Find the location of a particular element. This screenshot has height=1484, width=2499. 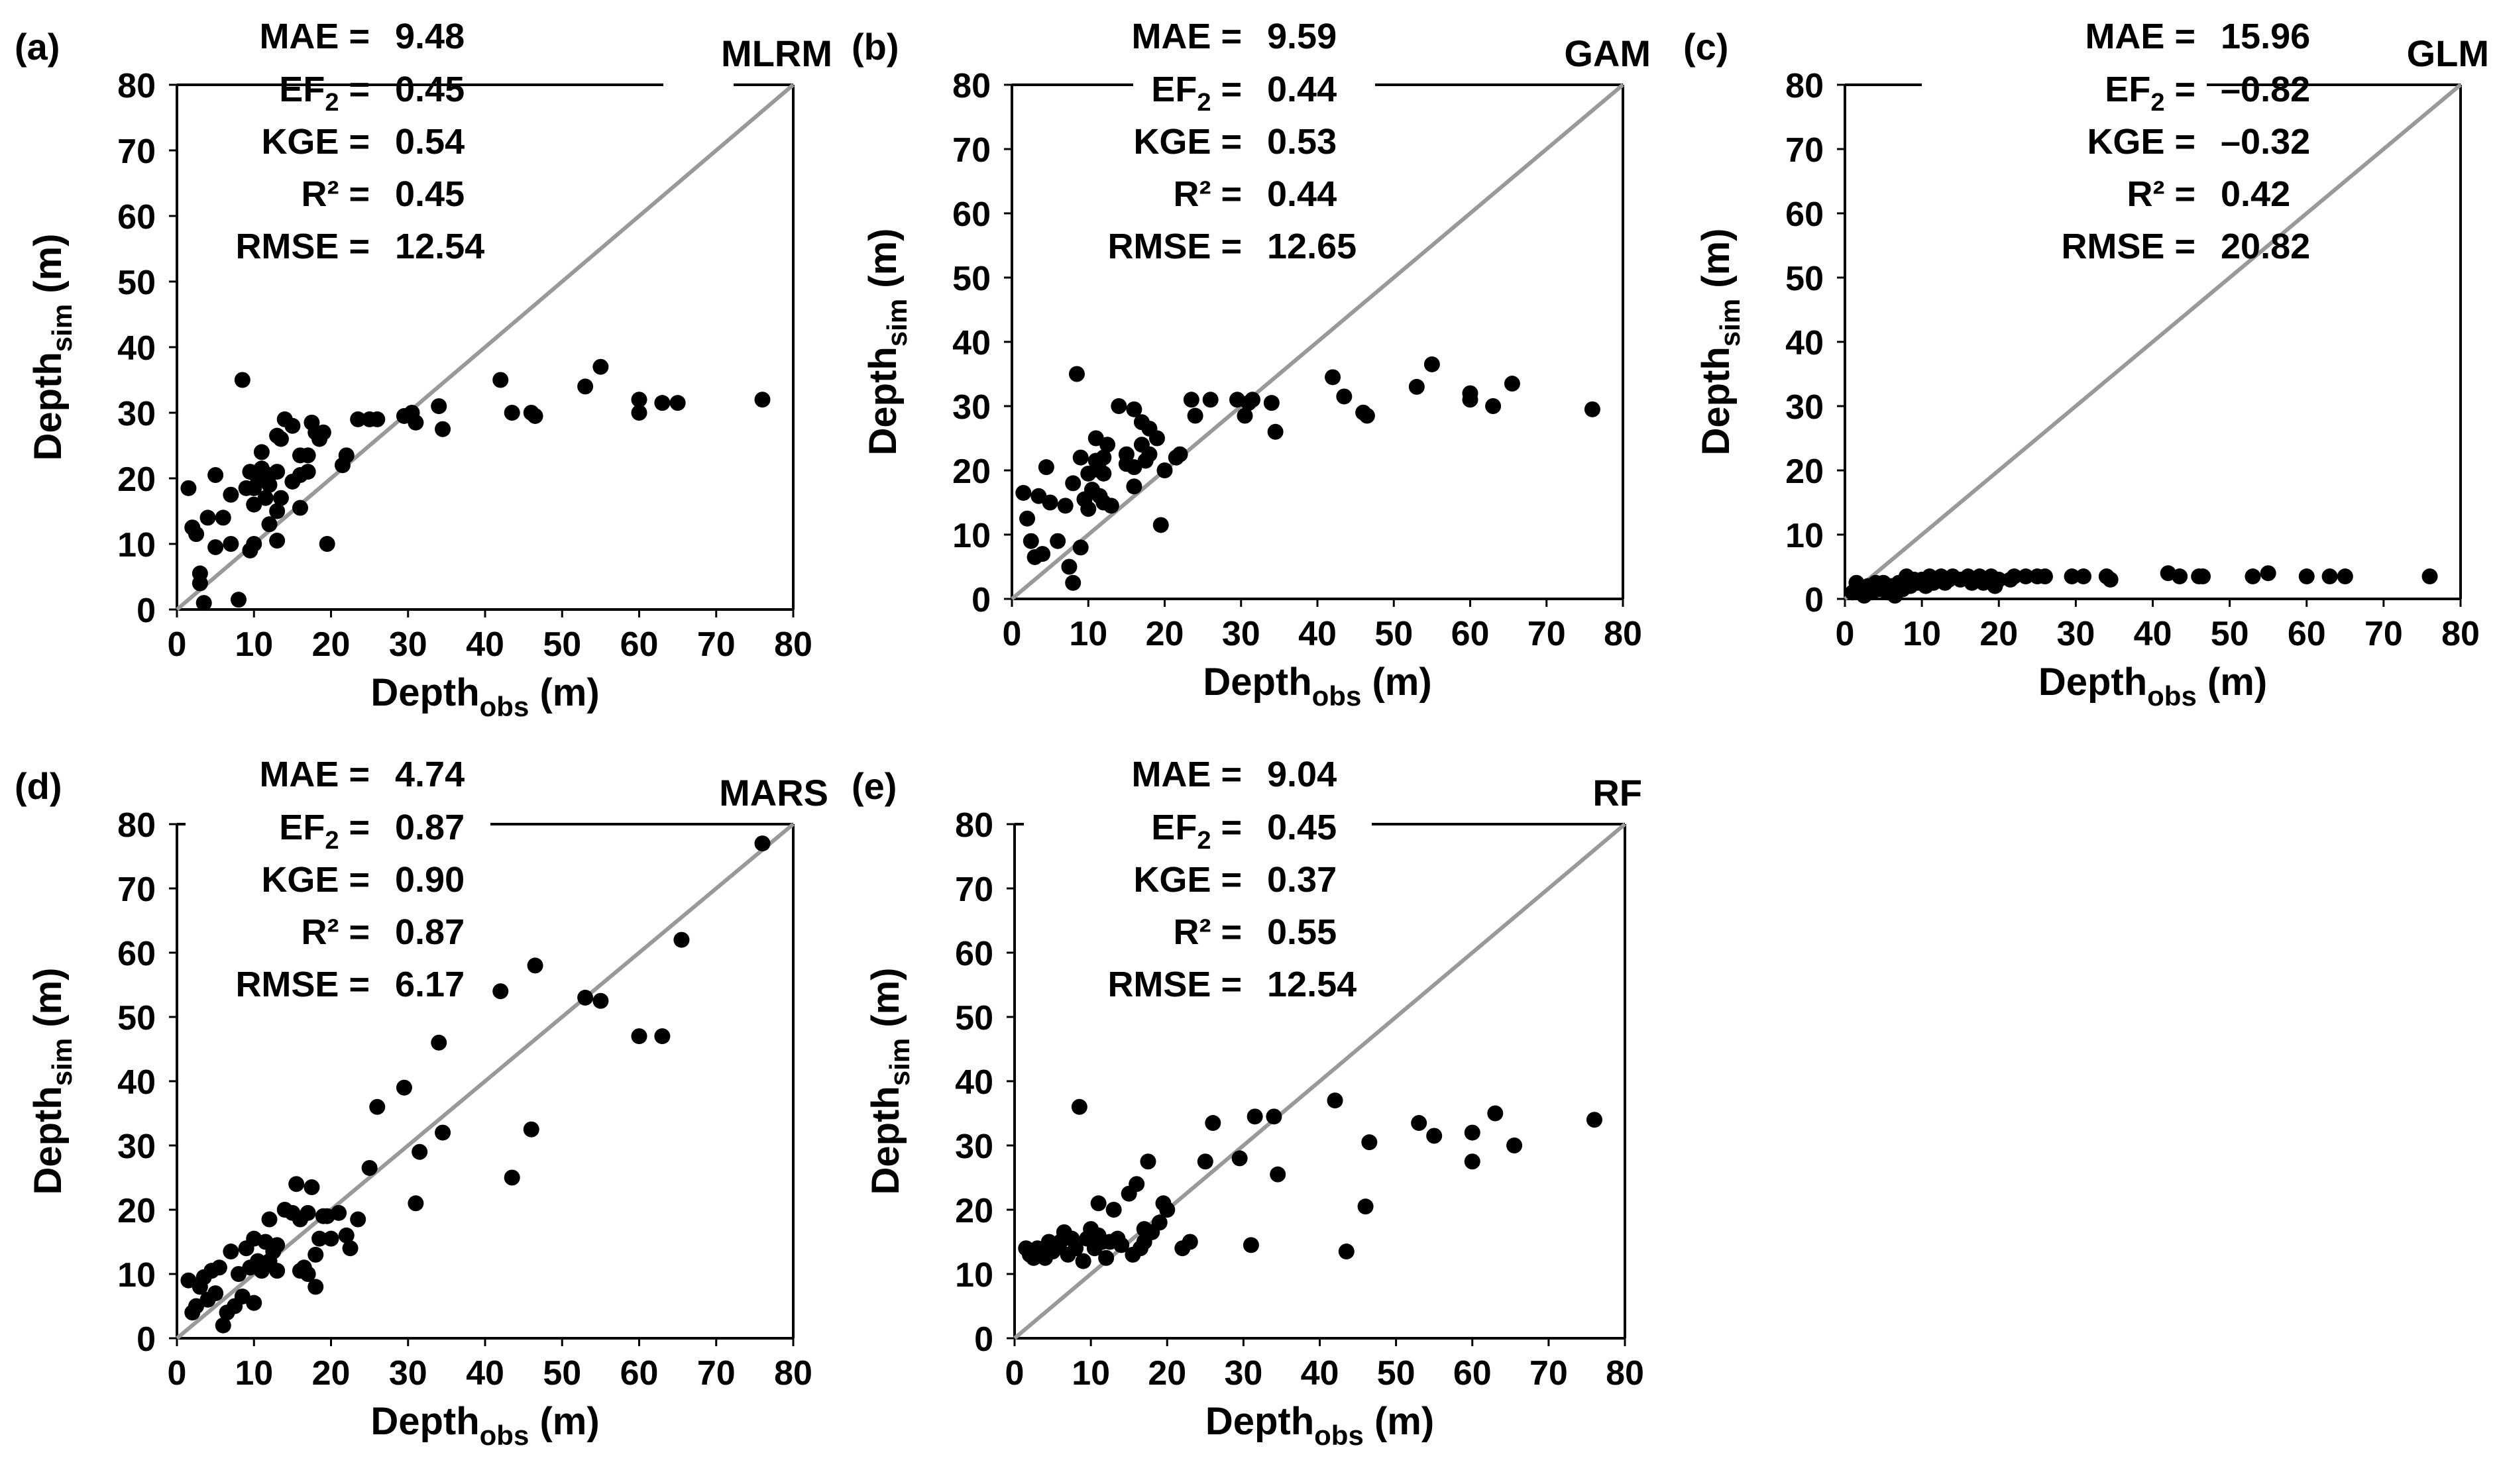

metric-name-rmse: RMSE = is located at coordinates (2128, 246).